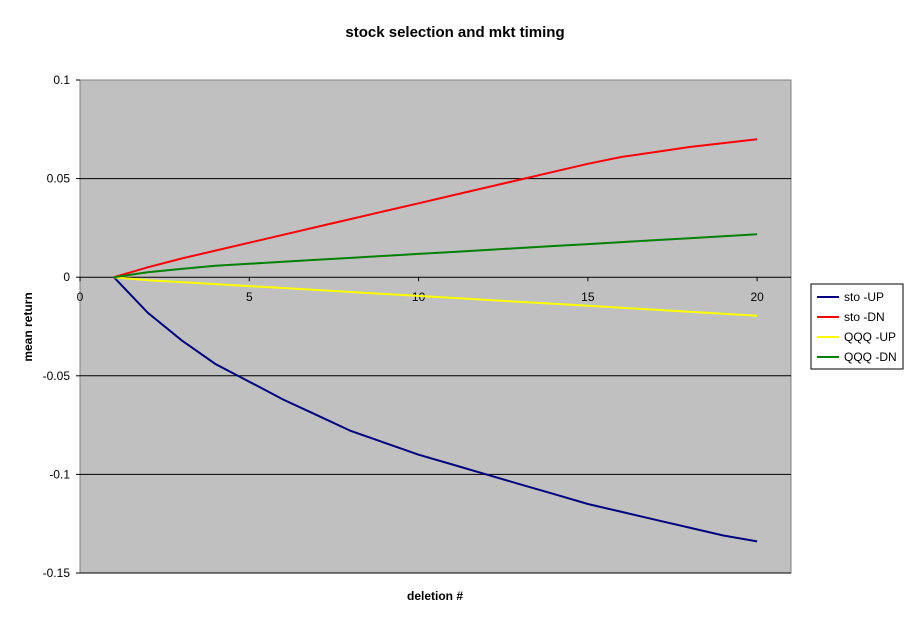  I want to click on legend-label: QQQ -UP, so click(870, 337).